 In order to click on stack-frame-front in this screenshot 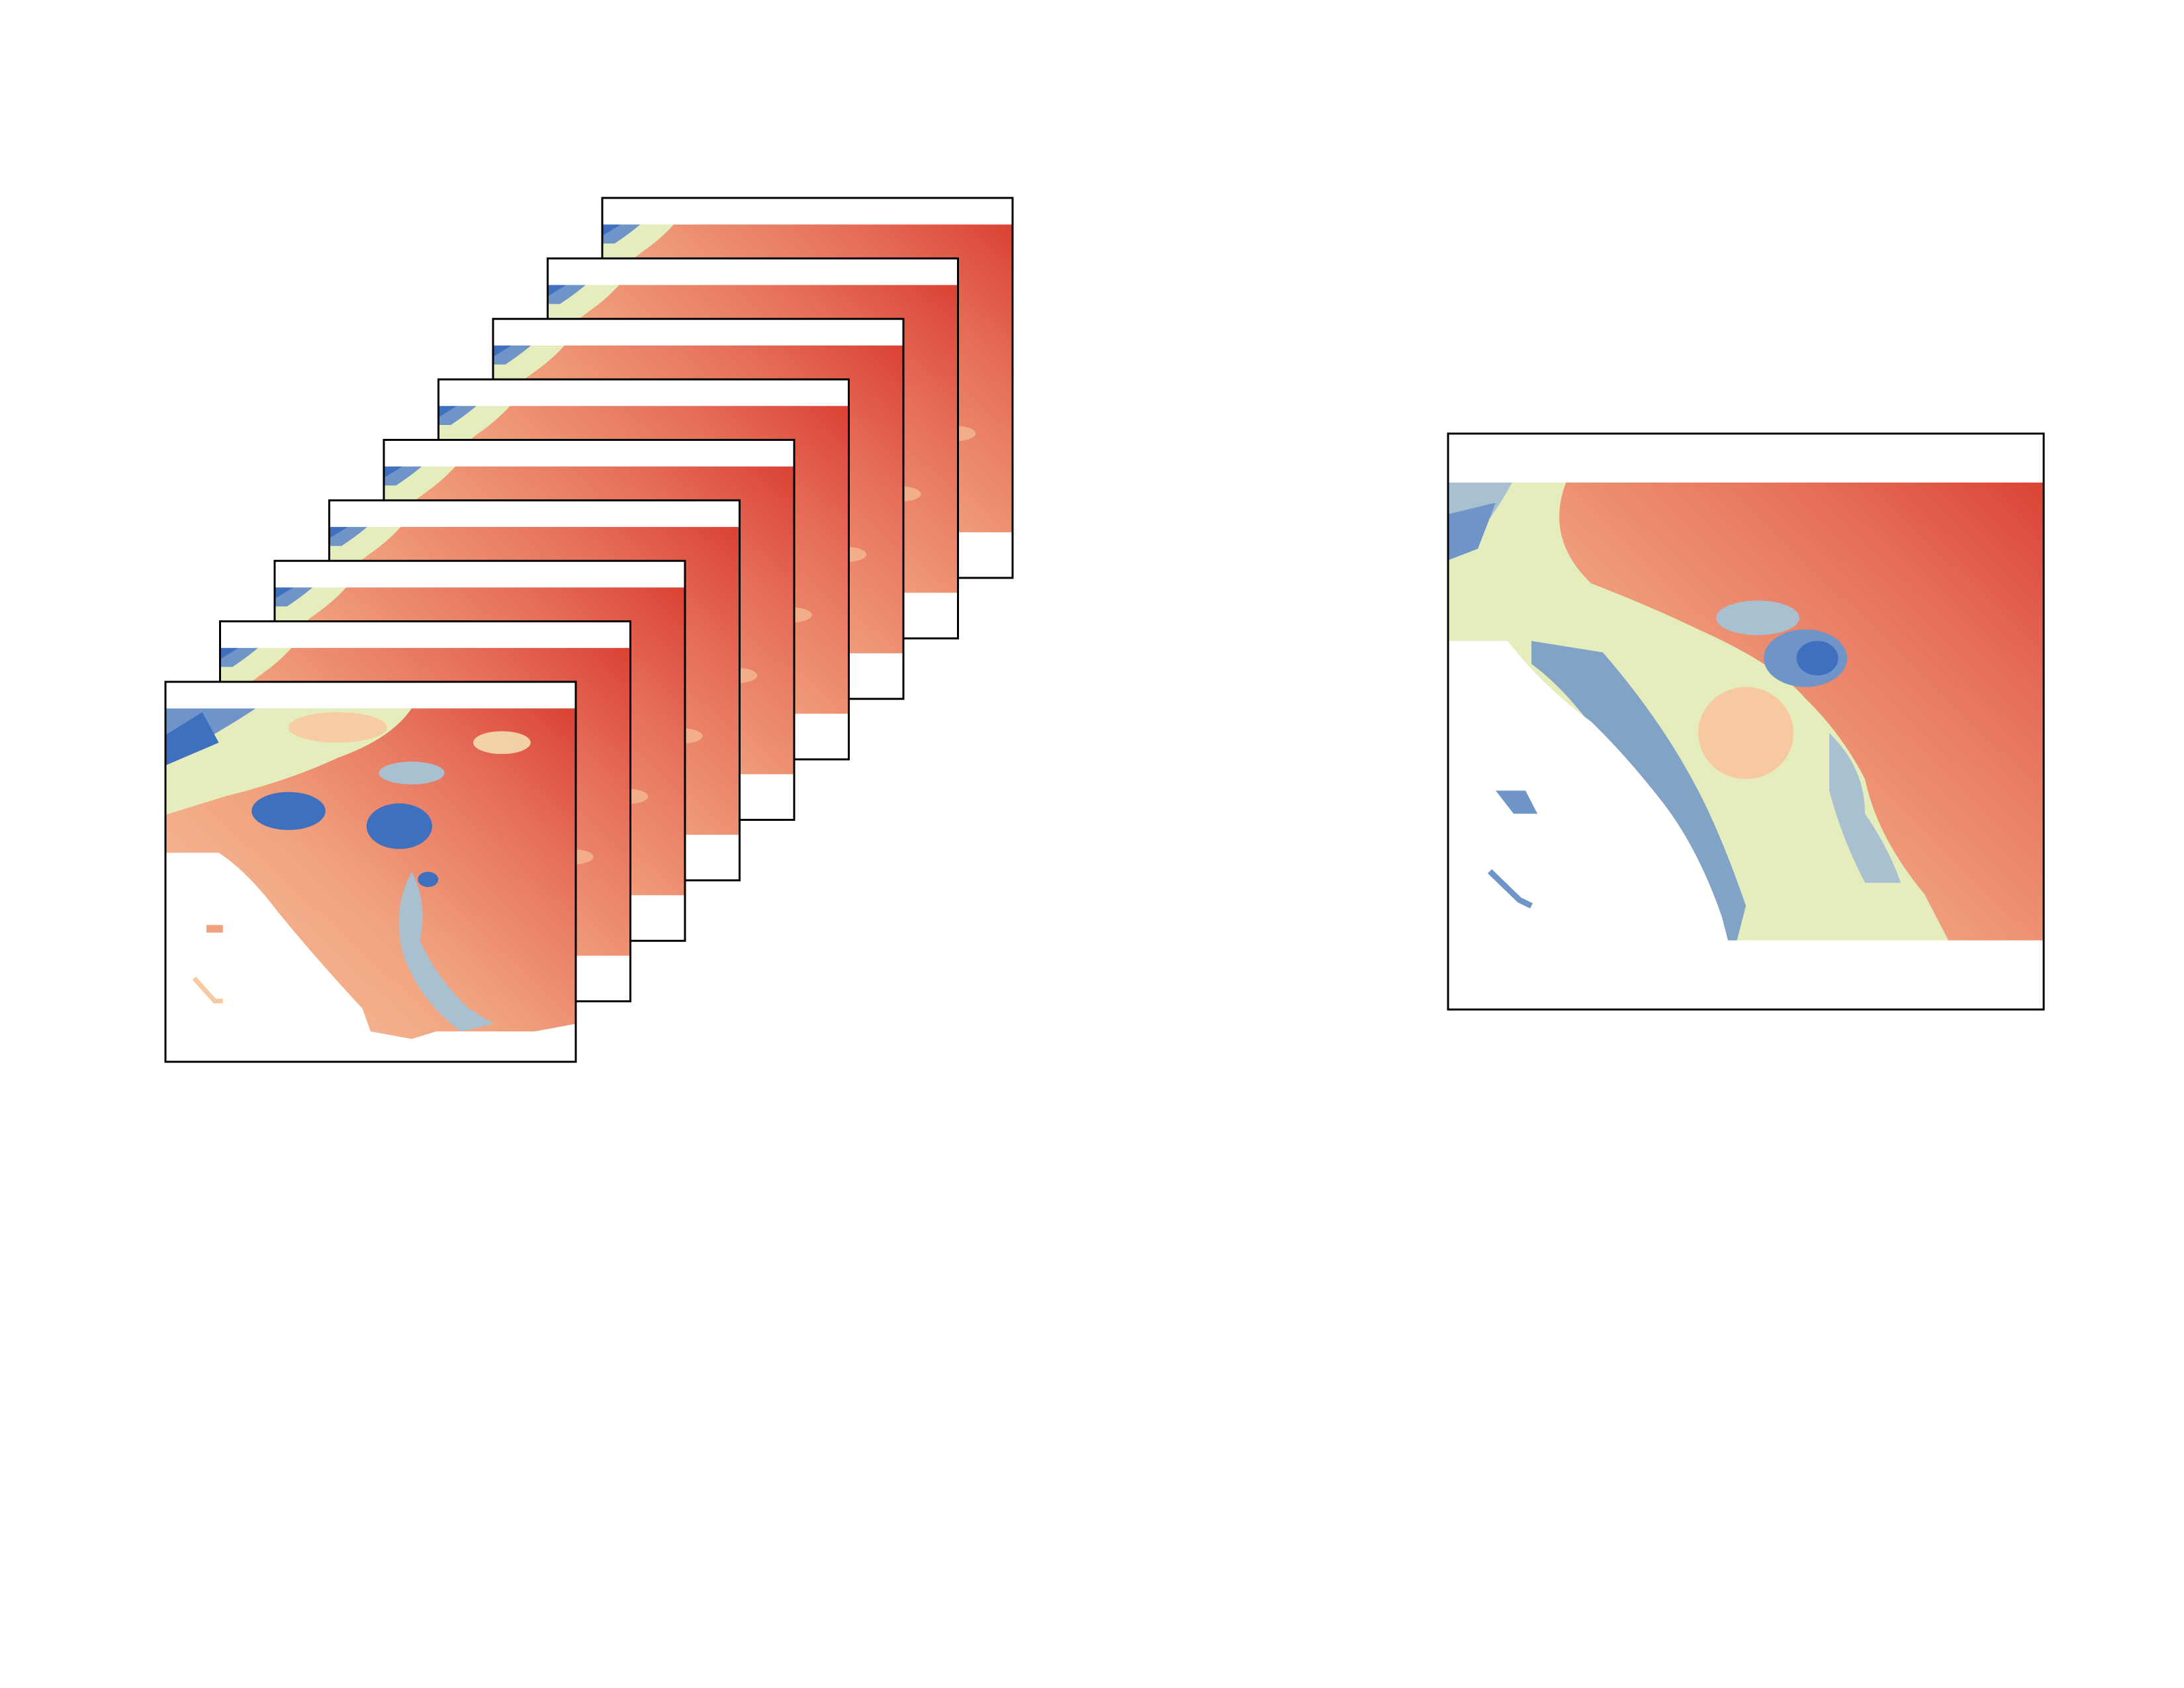, I will do `click(370, 872)`.